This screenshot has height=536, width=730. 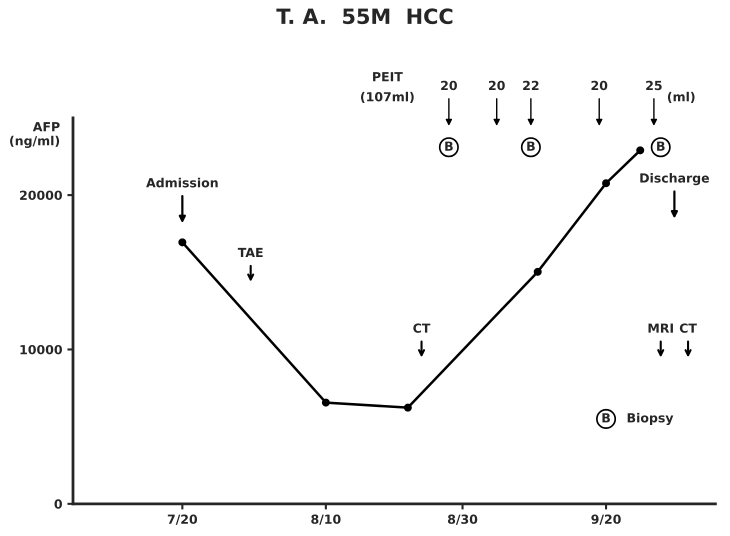 I want to click on y-axis-title: AFP (ng/ml), so click(x=35, y=135).